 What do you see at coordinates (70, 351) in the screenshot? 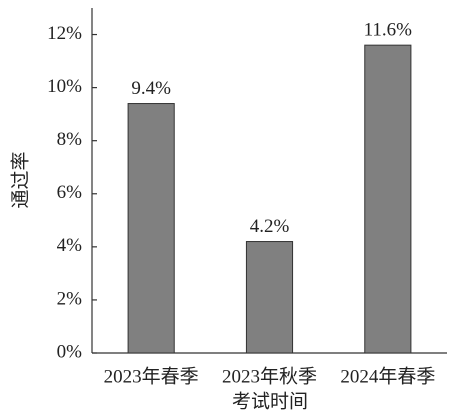
I see `y-tick-label: 0%` at bounding box center [70, 351].